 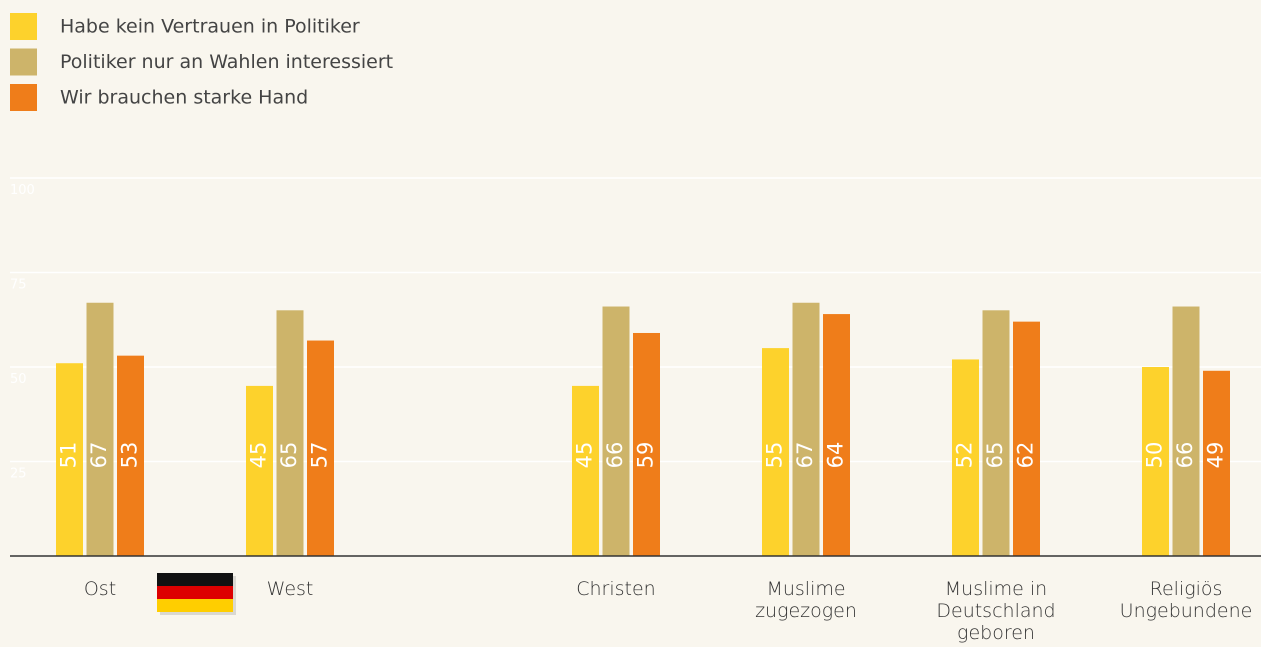 I want to click on flag, so click(x=196, y=594).